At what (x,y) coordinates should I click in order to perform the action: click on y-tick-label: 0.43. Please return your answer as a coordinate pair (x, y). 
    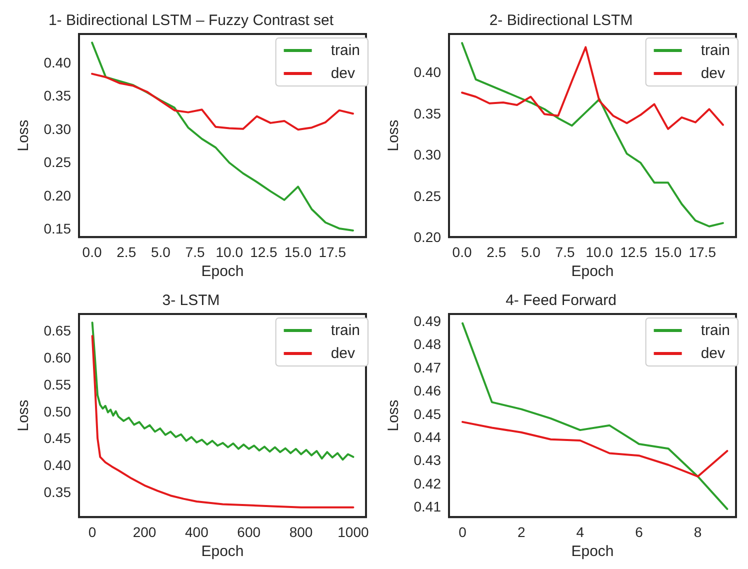
    Looking at the image, I should click on (428, 460).